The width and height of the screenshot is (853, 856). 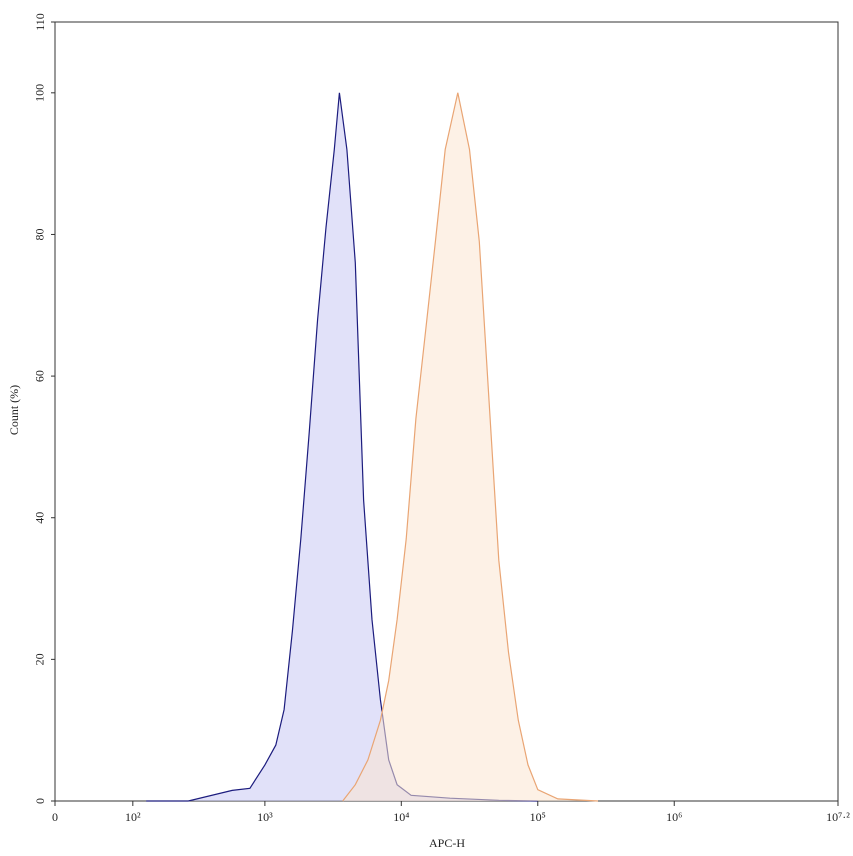 I want to click on y-tick-label: 20, so click(x=40, y=659).